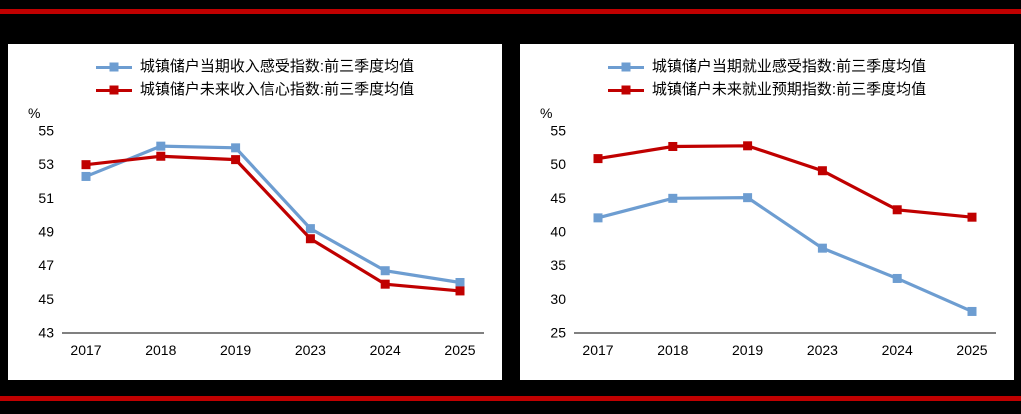 This screenshot has height=414, width=1021. I want to click on y-tick-label: 35, so click(558, 265).